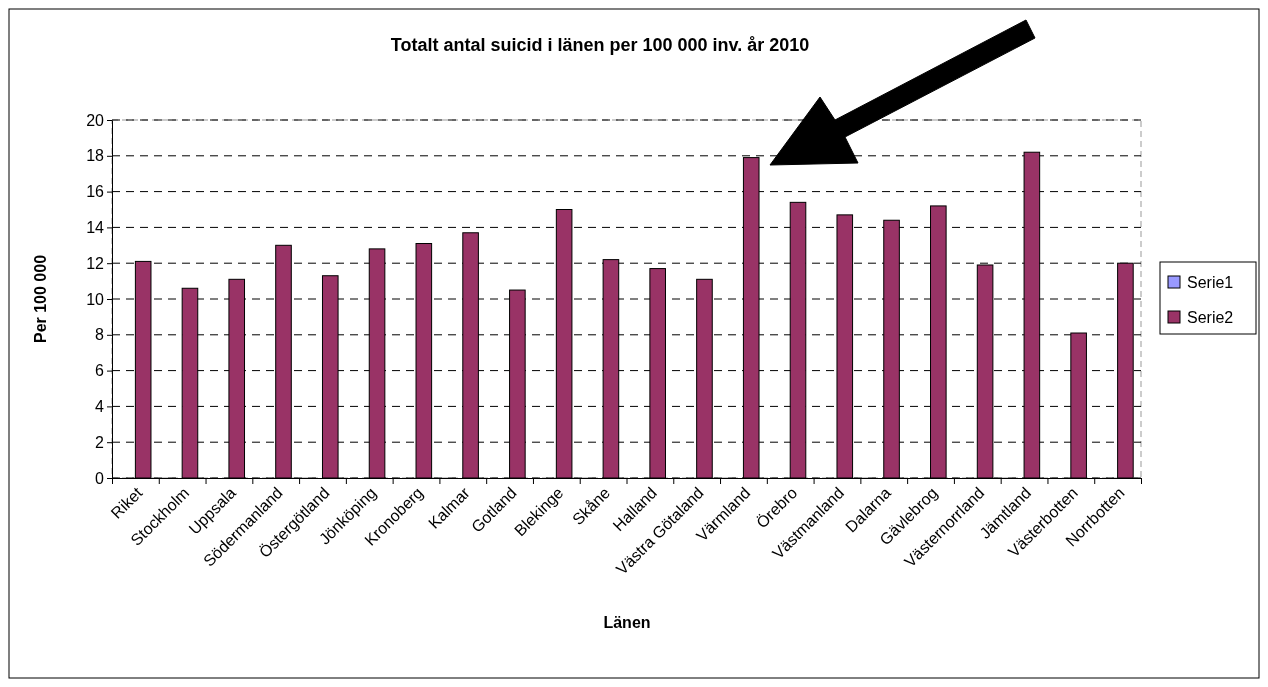 The width and height of the screenshot is (1268, 687). I want to click on legend-label: Serie1, so click(1210, 282).